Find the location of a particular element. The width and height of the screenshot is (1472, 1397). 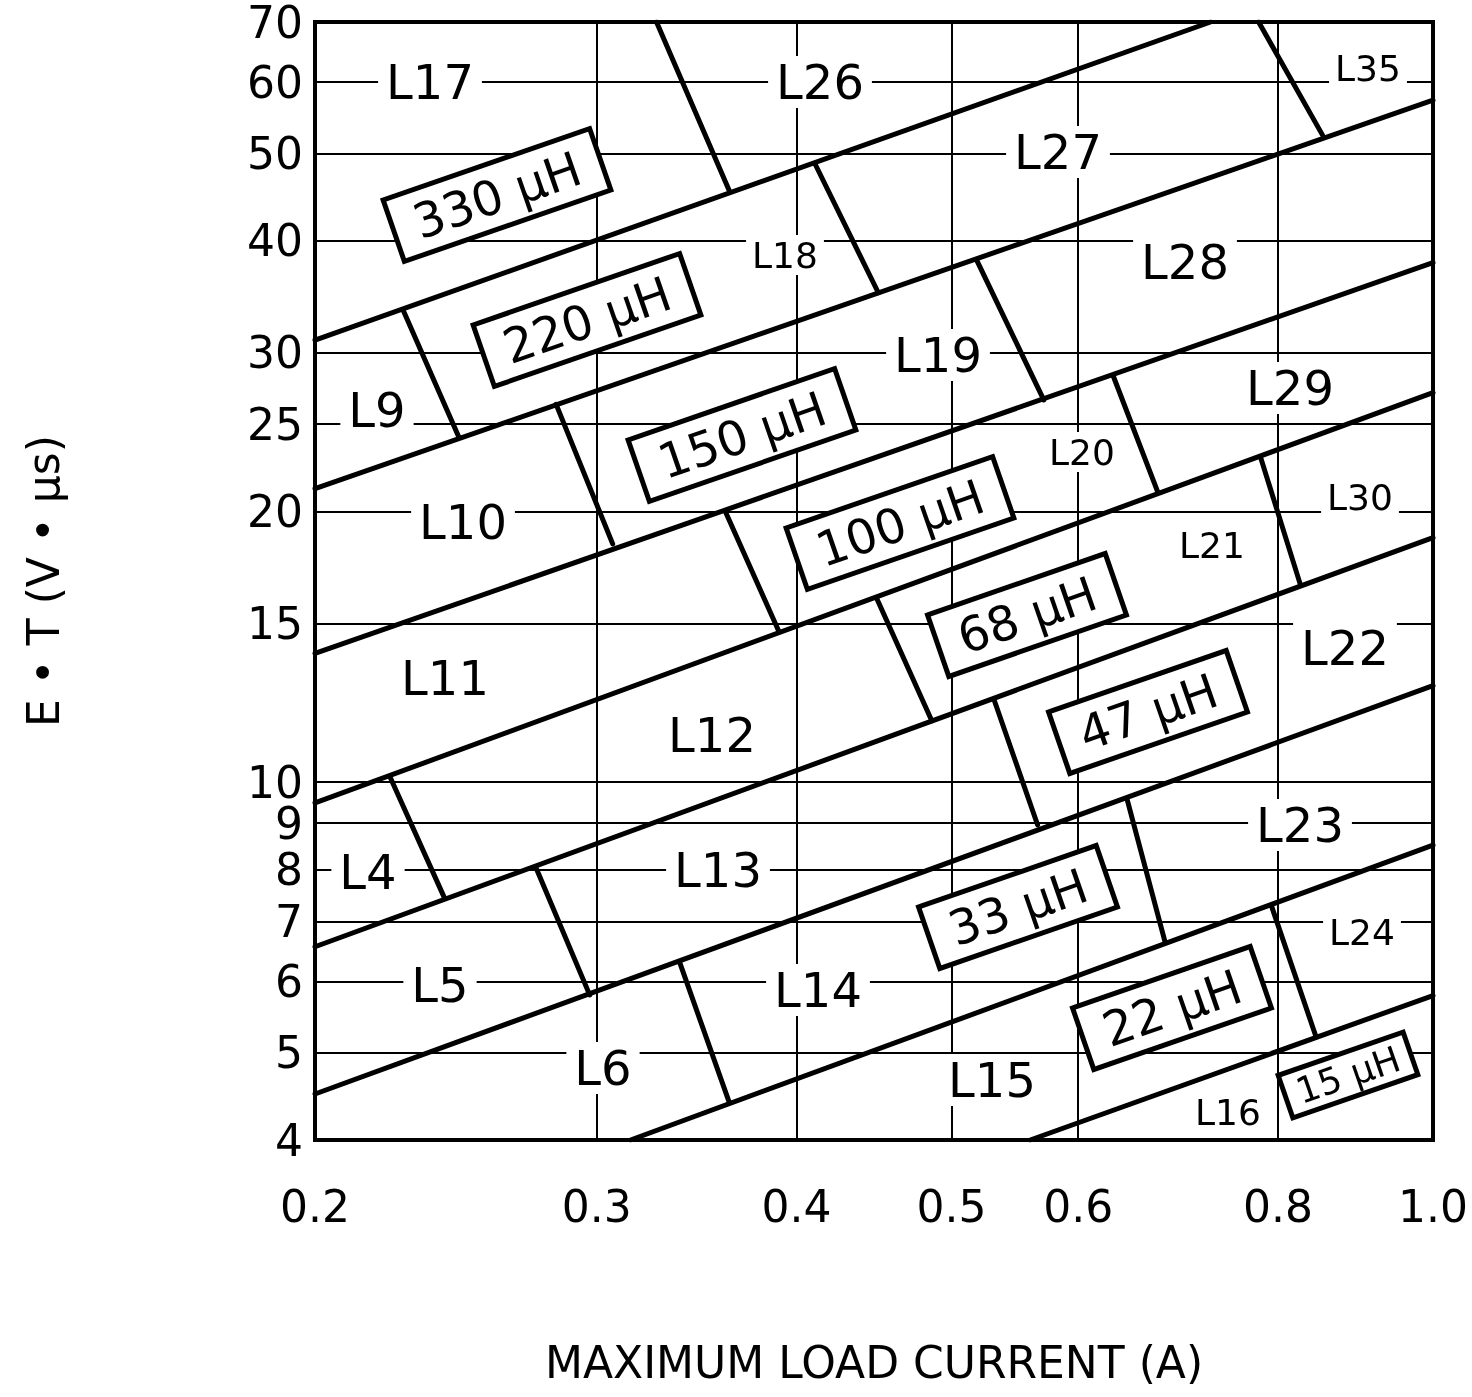

annotation: L11 is located at coordinates (445, 678).